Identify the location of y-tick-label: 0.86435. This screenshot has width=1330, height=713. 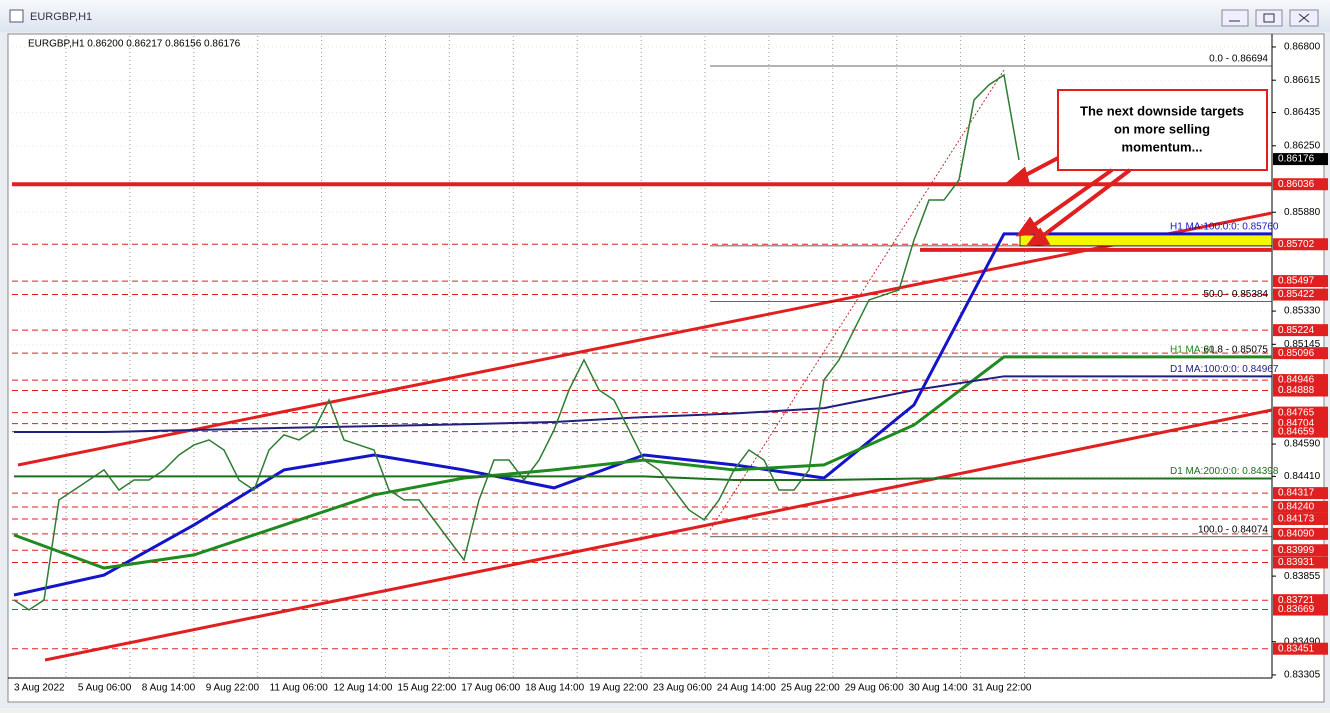
(1302, 112).